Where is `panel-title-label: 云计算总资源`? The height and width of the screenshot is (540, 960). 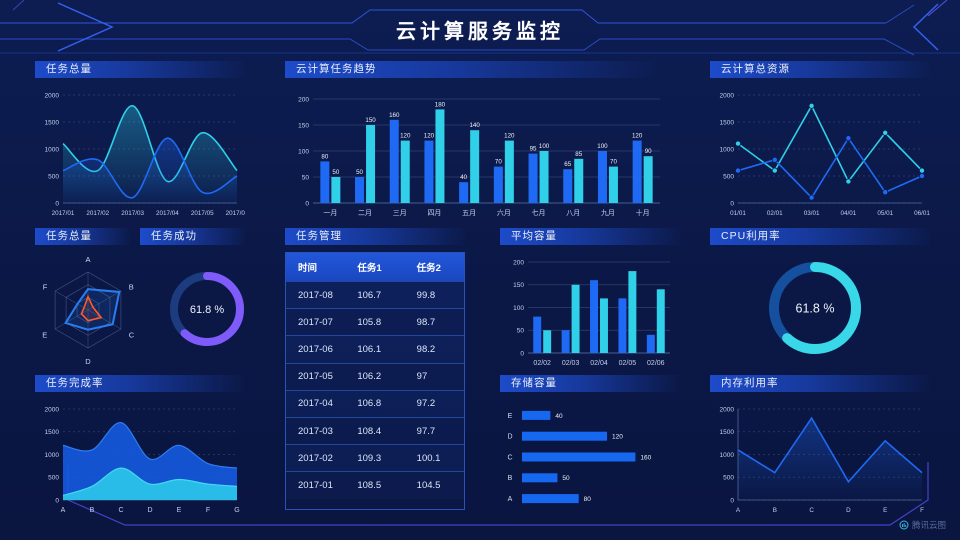
panel-title-label: 云计算总资源 is located at coordinates (755, 69).